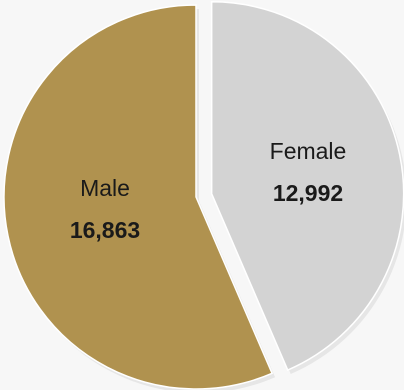  I want to click on slice-label-female: Female, so click(308, 151).